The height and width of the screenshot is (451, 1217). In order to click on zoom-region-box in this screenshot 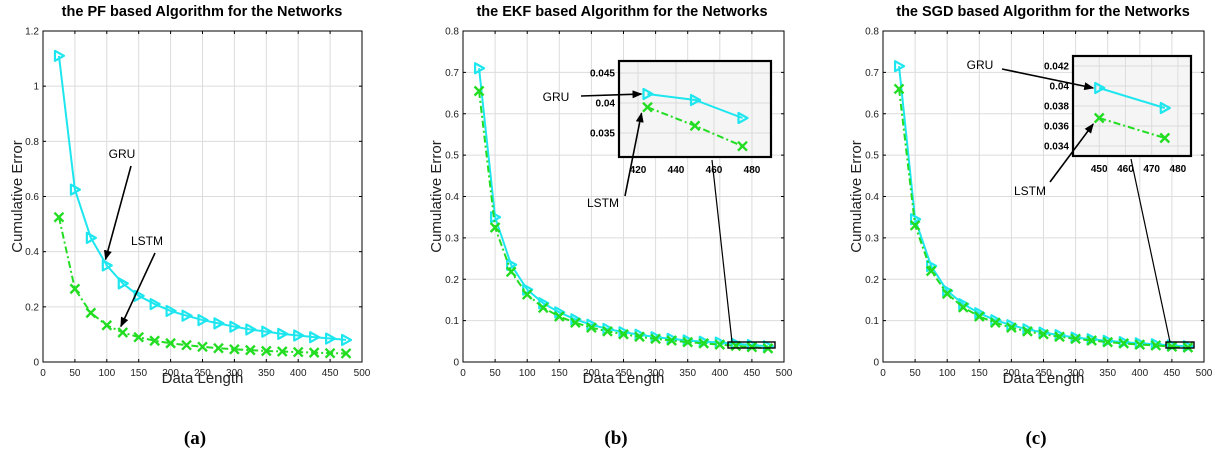, I will do `click(751, 345)`.